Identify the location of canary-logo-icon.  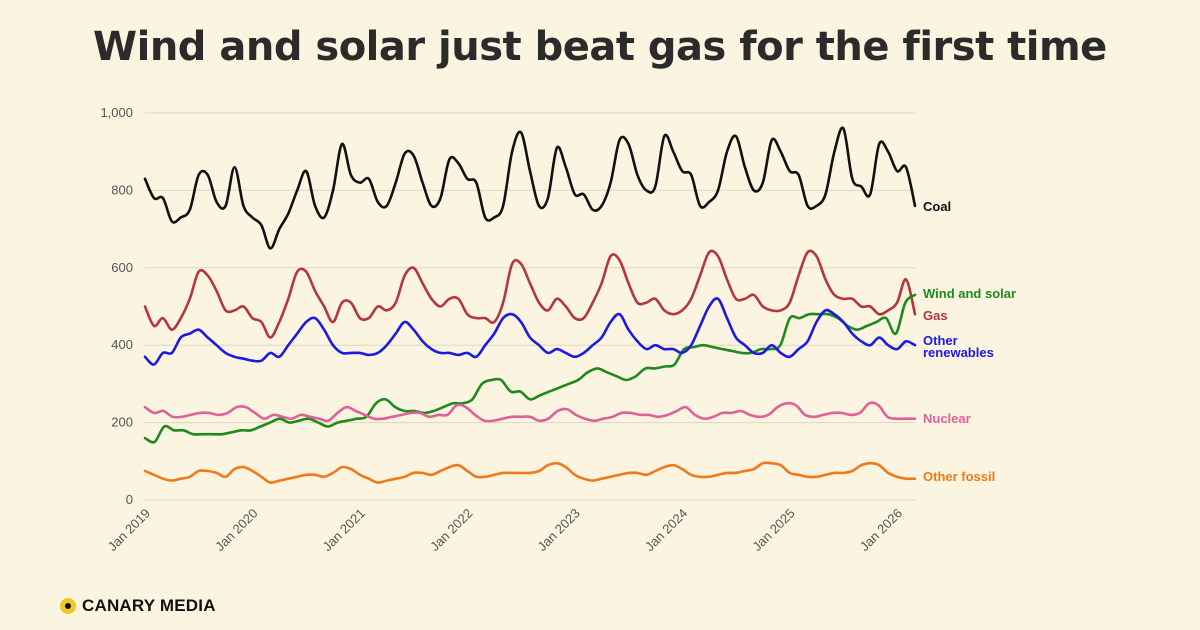
(68, 606).